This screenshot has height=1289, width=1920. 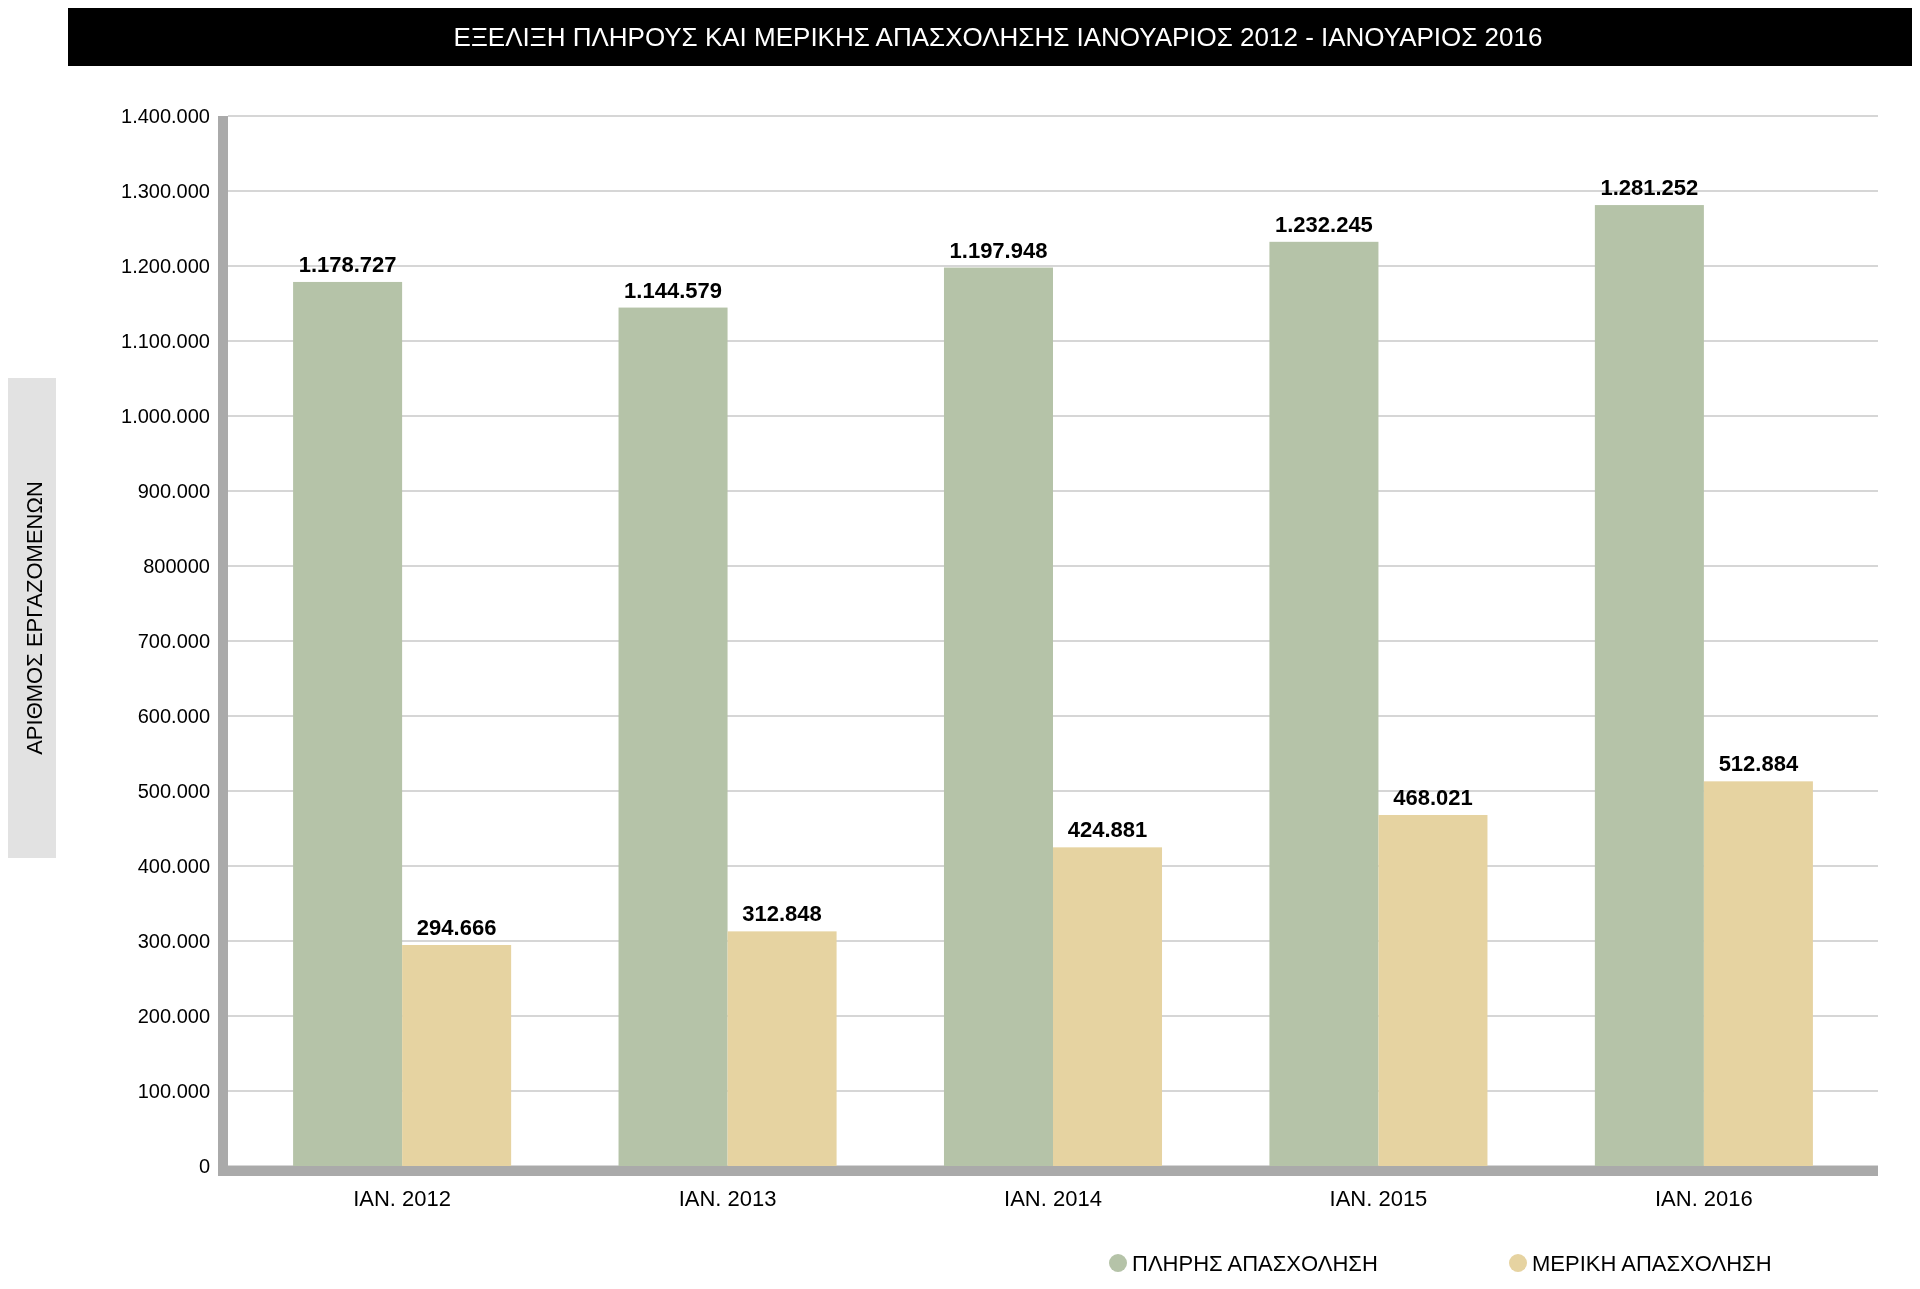 What do you see at coordinates (347, 264) in the screenshot?
I see `data-label: 1.178.727` at bounding box center [347, 264].